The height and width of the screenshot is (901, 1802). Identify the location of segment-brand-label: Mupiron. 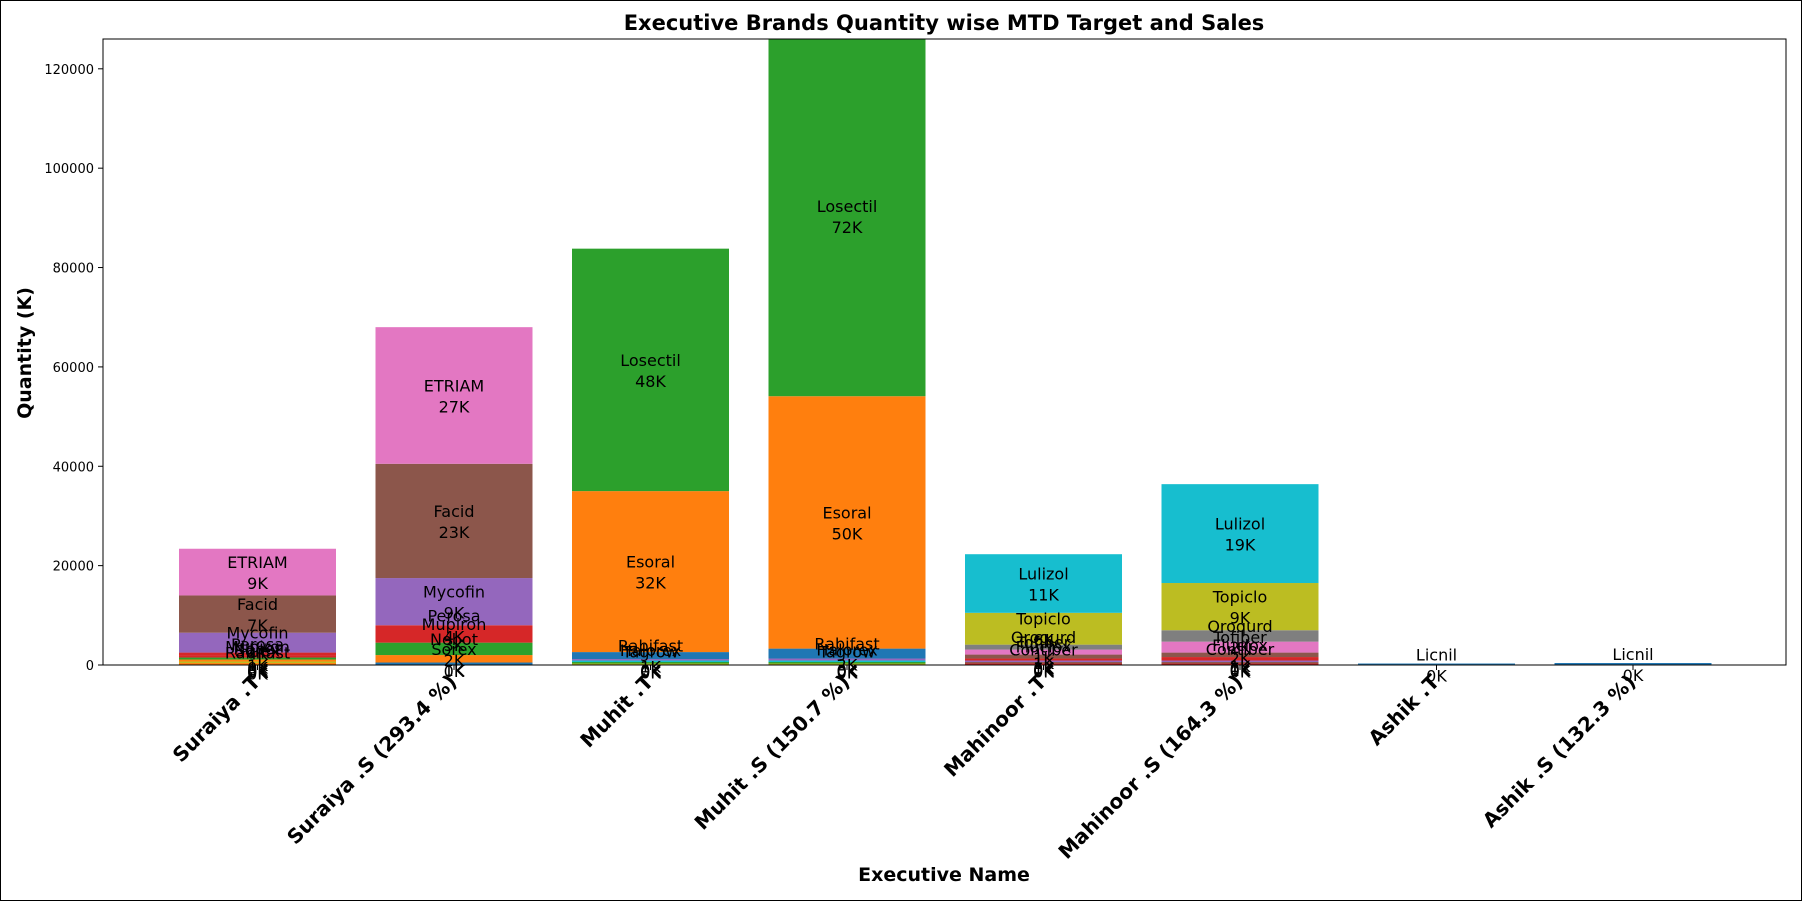
(257, 646).